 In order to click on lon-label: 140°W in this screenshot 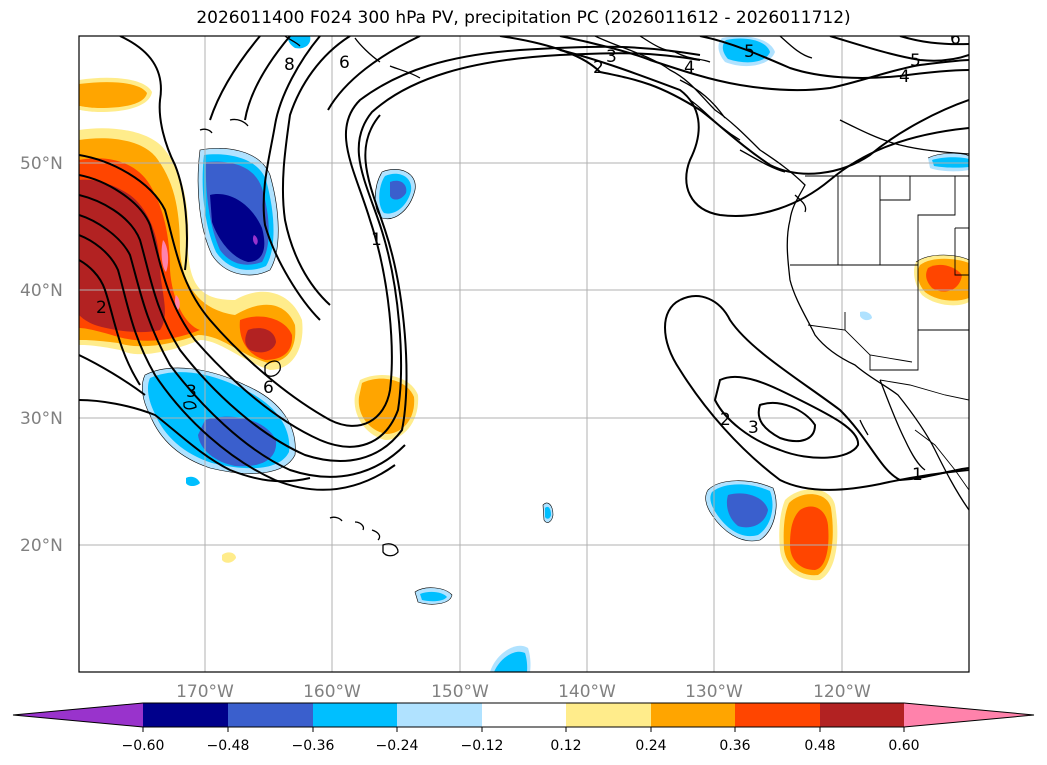, I will do `click(587, 692)`.